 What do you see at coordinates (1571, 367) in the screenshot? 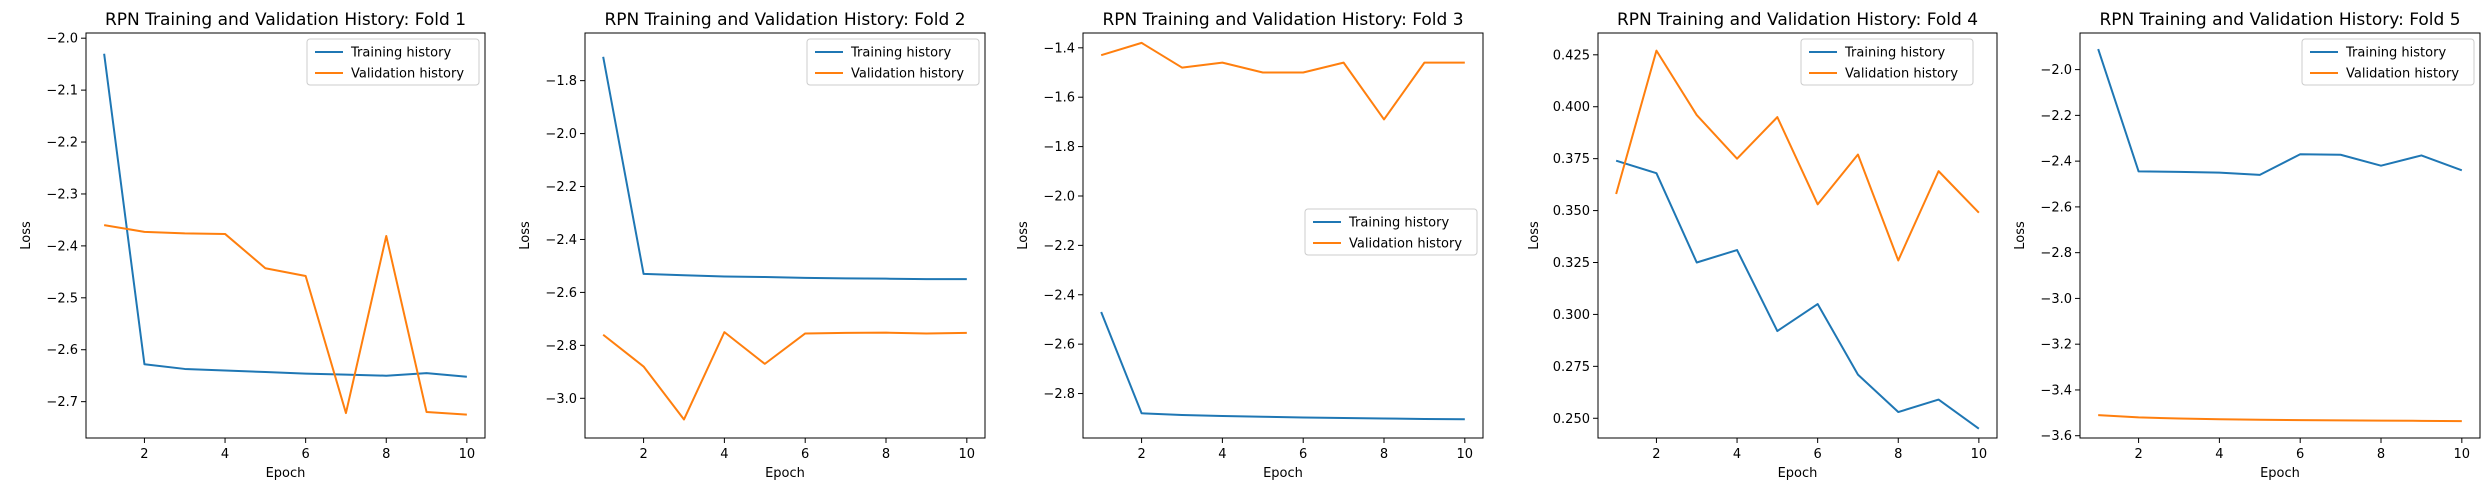
I see `y-tick-label: 0.275` at bounding box center [1571, 367].